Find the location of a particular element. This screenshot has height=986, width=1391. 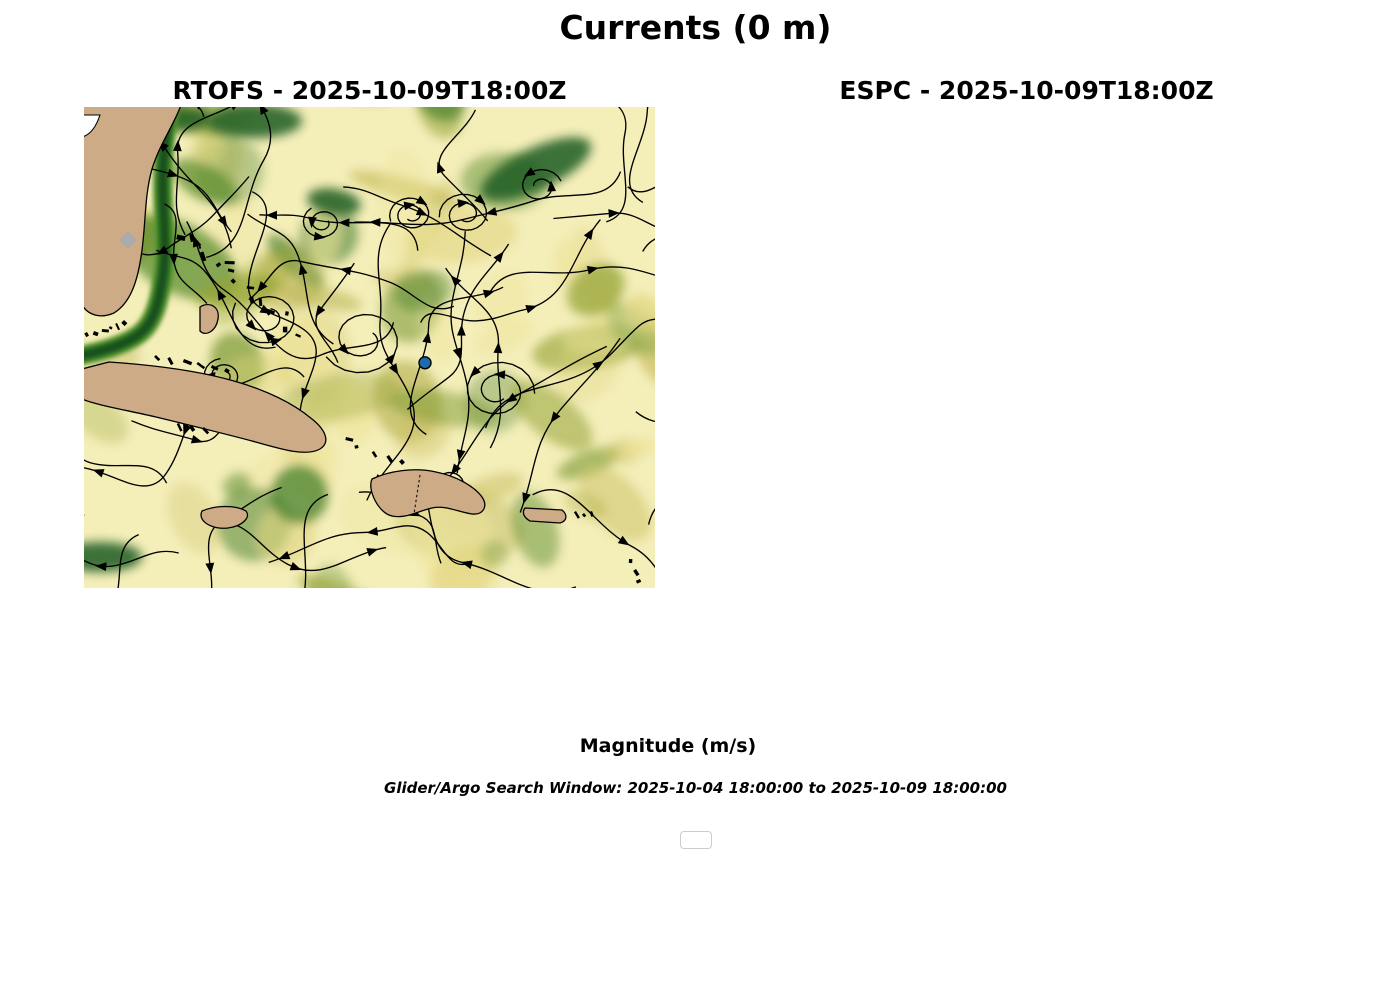

legend is located at coordinates (695, 840).